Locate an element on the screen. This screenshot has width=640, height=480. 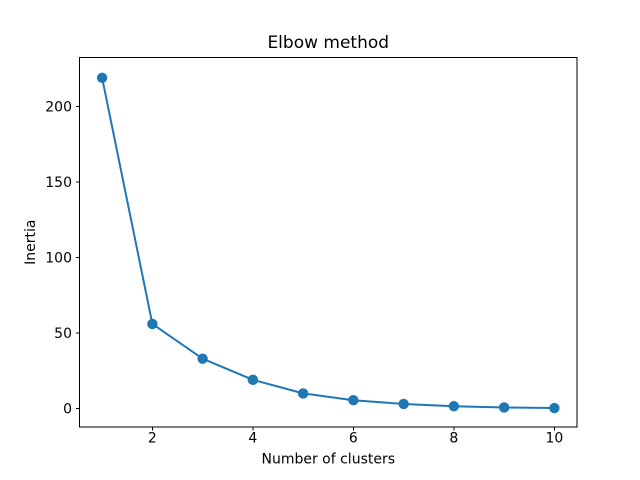
y-tick-label: 150 is located at coordinates (58, 183).